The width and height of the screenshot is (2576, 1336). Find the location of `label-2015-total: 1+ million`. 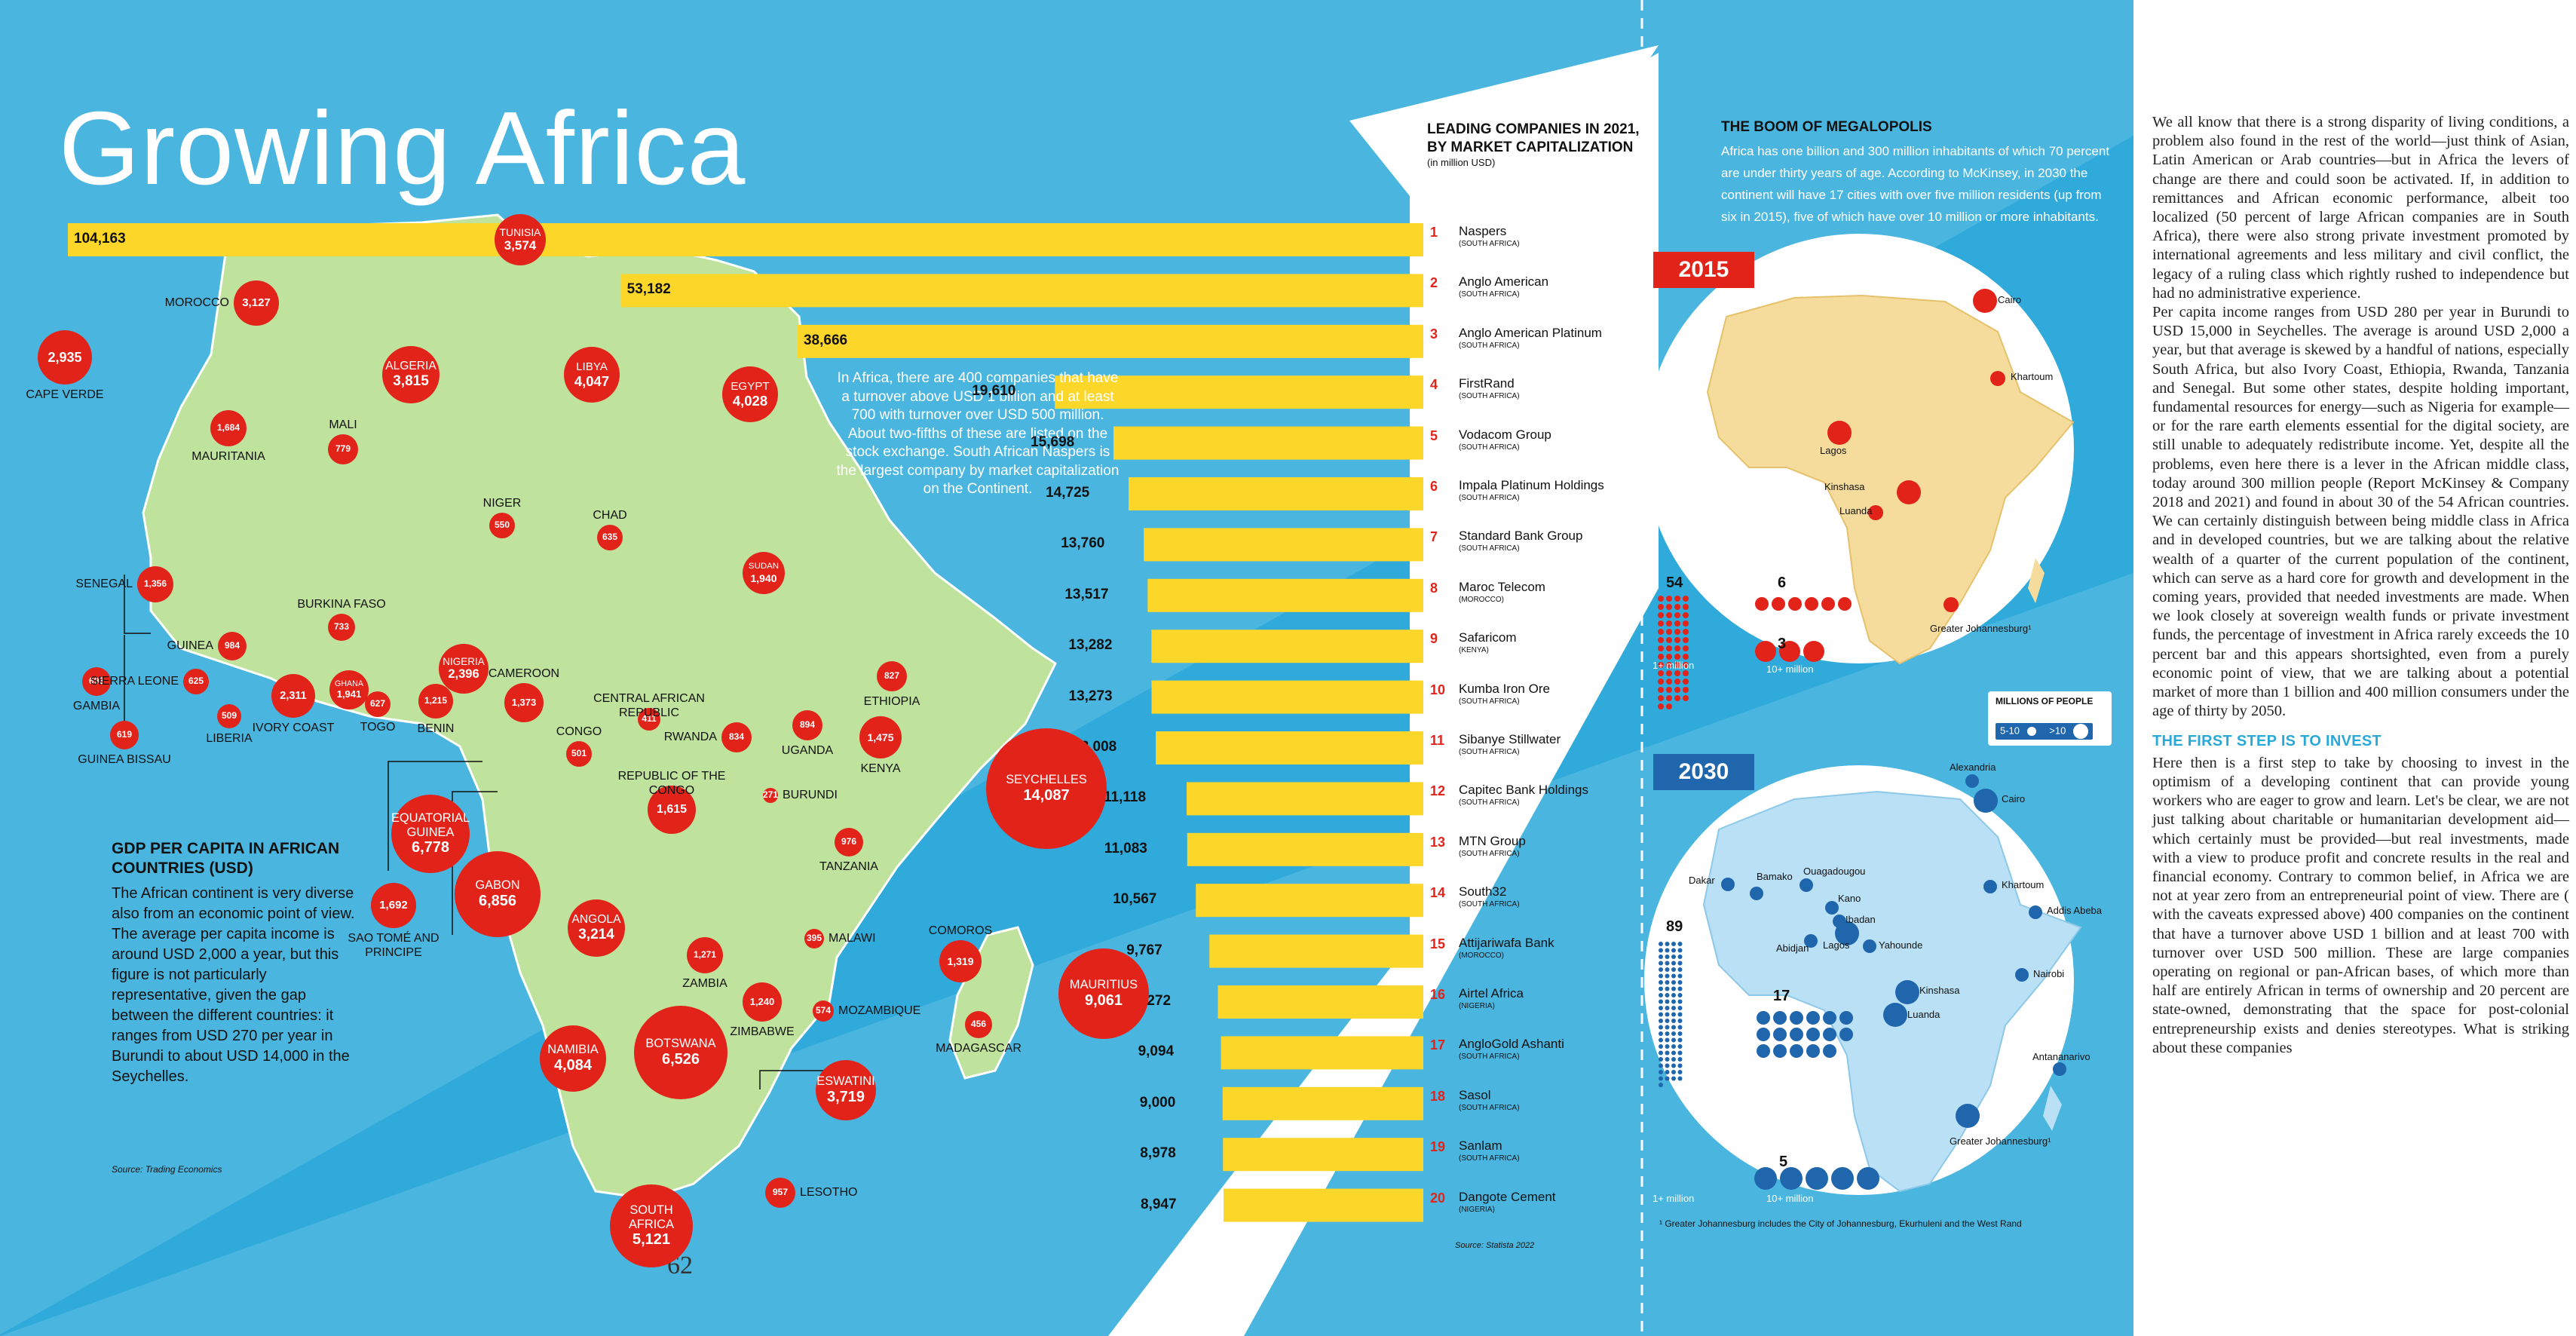

label-2015-total: 1+ million is located at coordinates (1673, 665).